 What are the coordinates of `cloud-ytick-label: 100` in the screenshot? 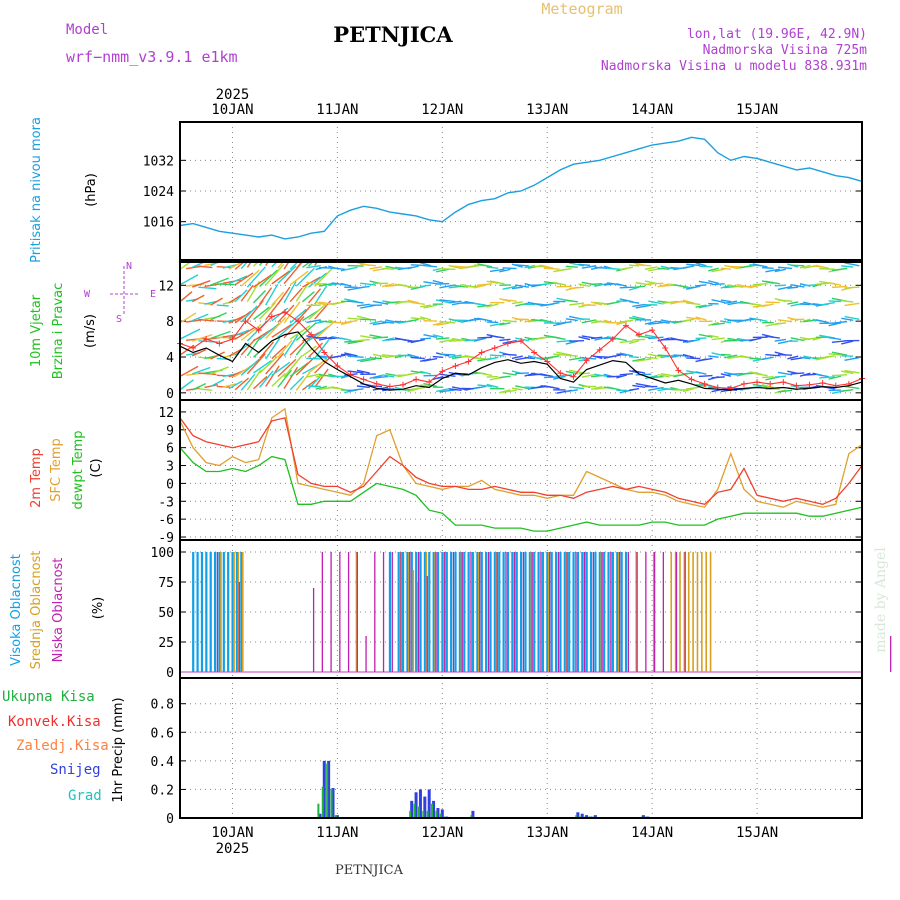 It's located at (162, 553).